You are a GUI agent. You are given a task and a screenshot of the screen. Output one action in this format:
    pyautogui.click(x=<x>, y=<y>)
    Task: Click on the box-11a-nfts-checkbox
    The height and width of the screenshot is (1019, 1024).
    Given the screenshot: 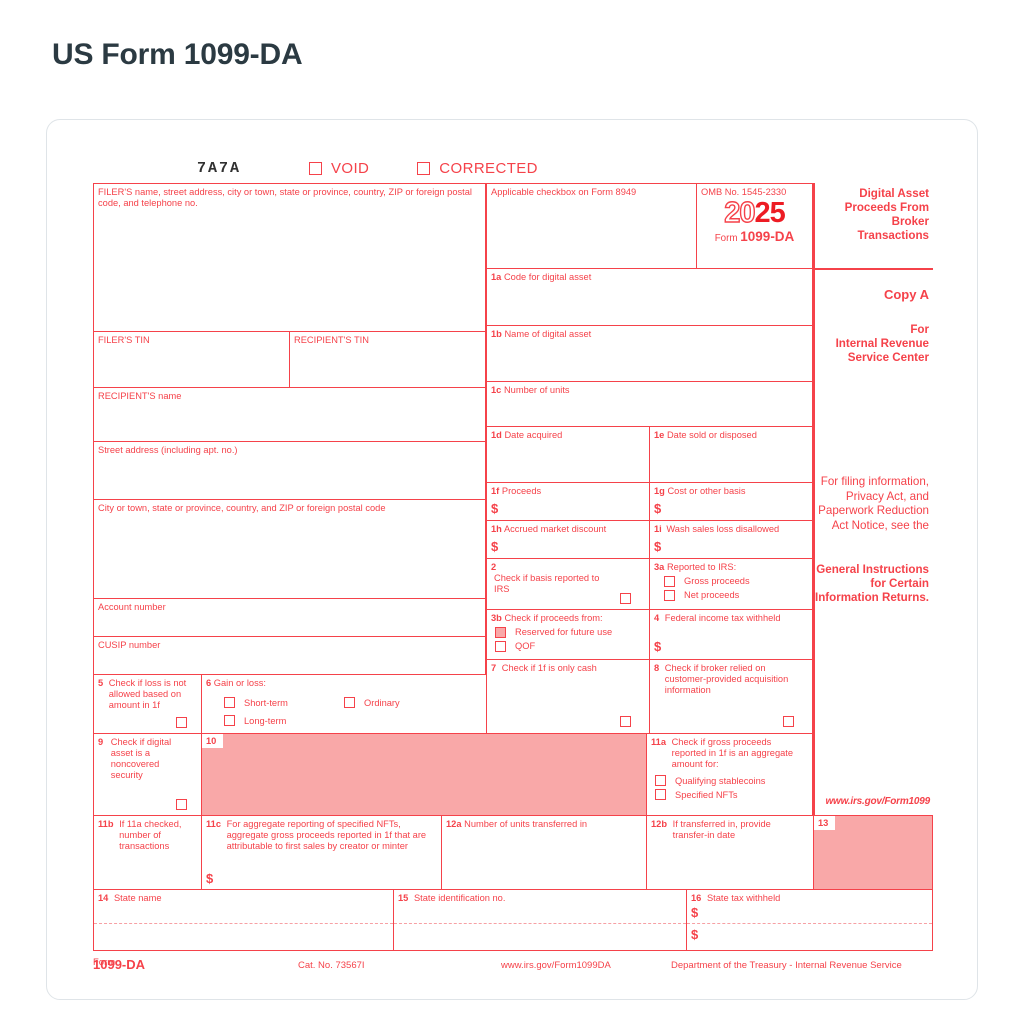 What is the action you would take?
    pyautogui.click(x=660, y=795)
    